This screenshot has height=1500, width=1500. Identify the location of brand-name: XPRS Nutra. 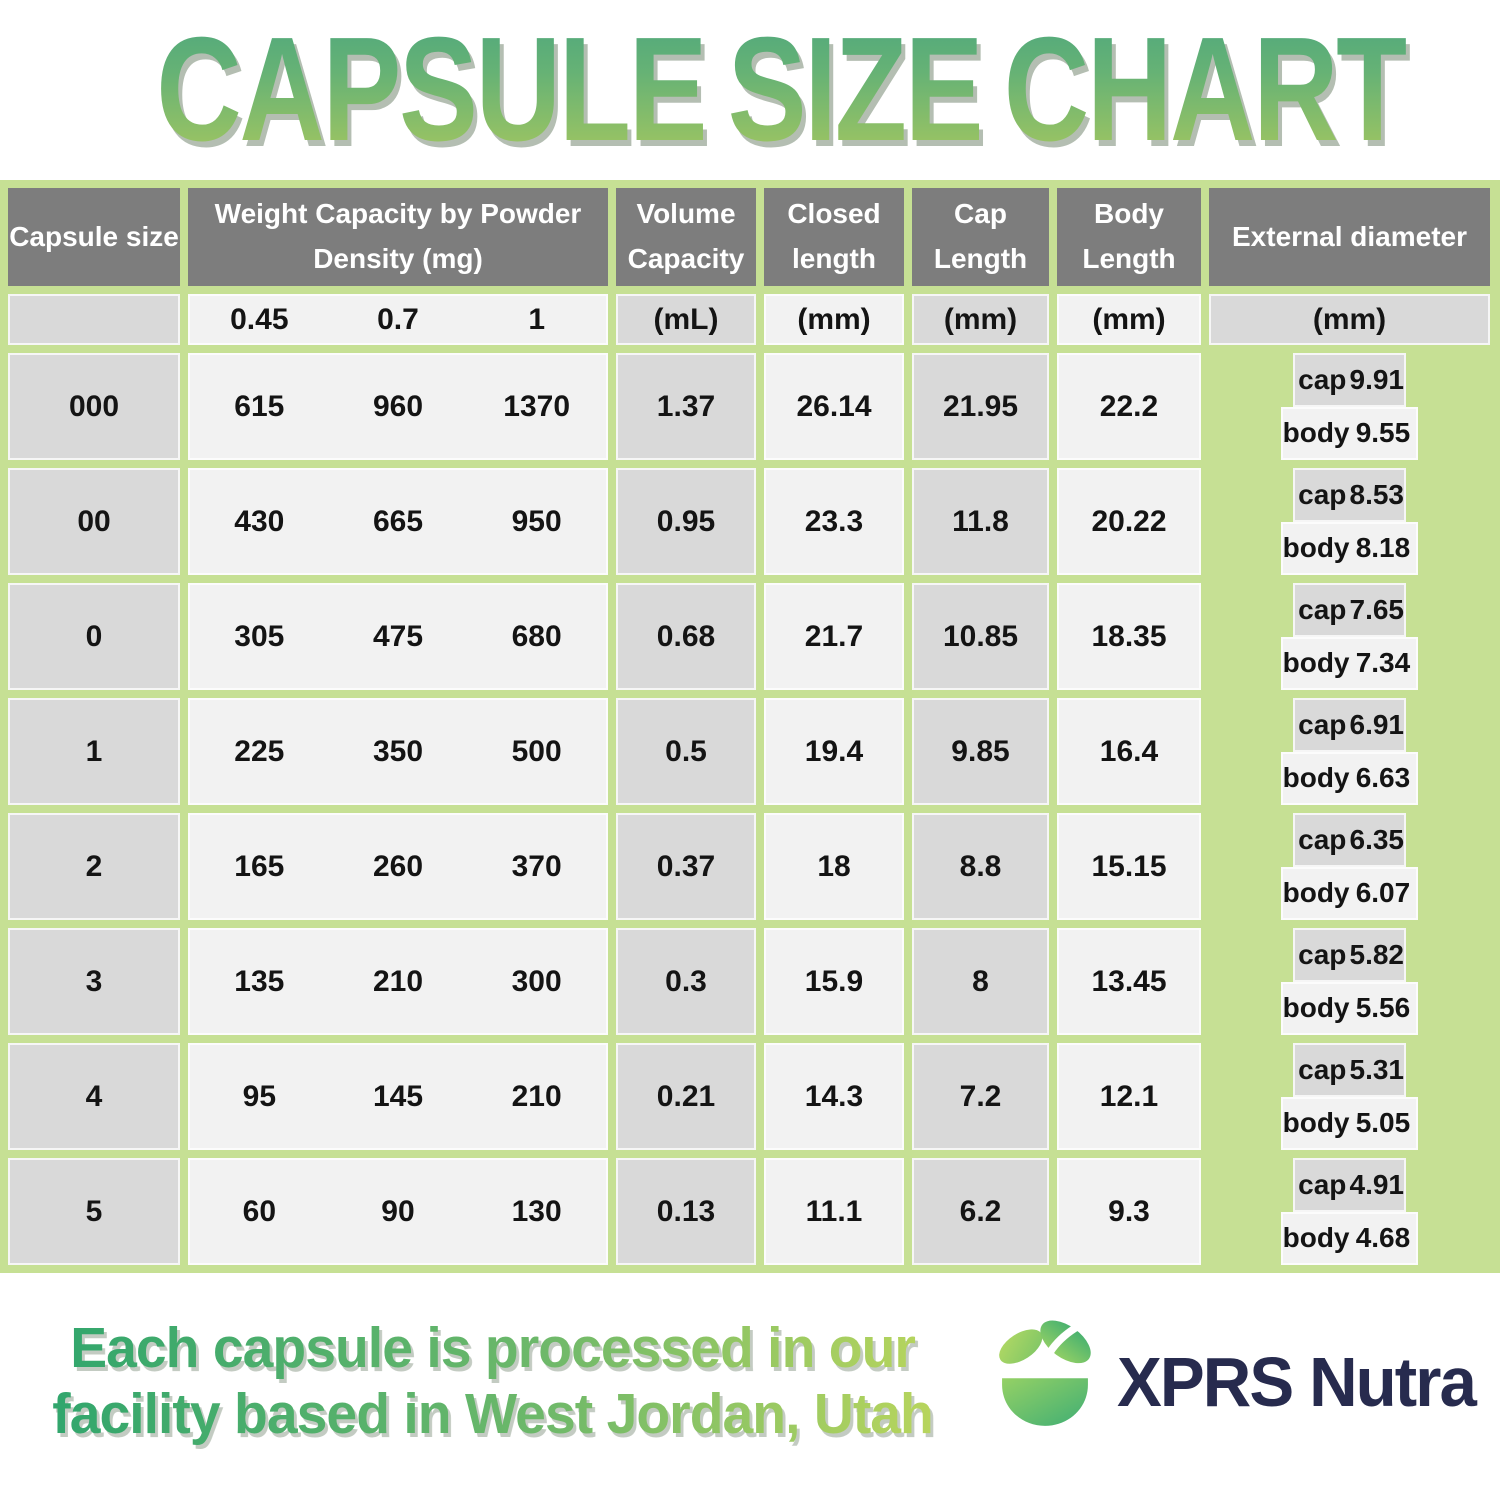
(1297, 1382).